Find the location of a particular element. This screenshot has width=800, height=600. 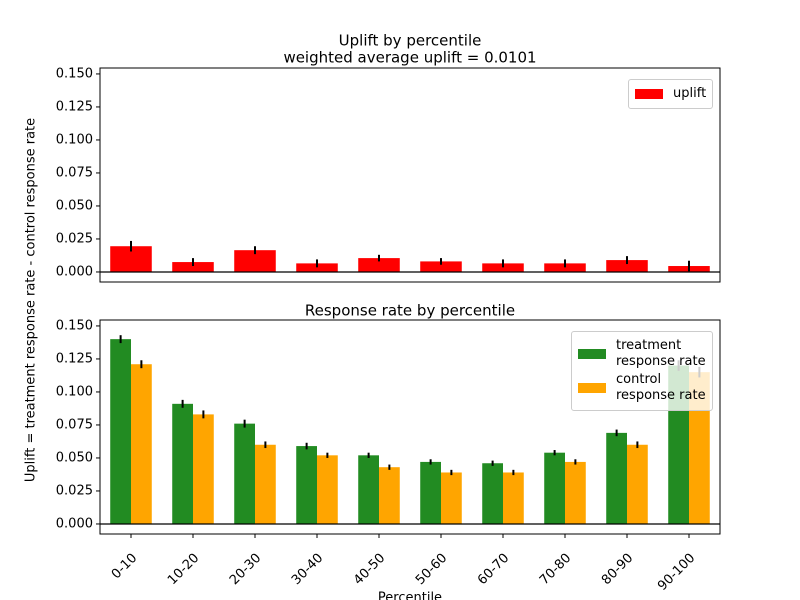

legend-item: control response rate is located at coordinates (642, 388).